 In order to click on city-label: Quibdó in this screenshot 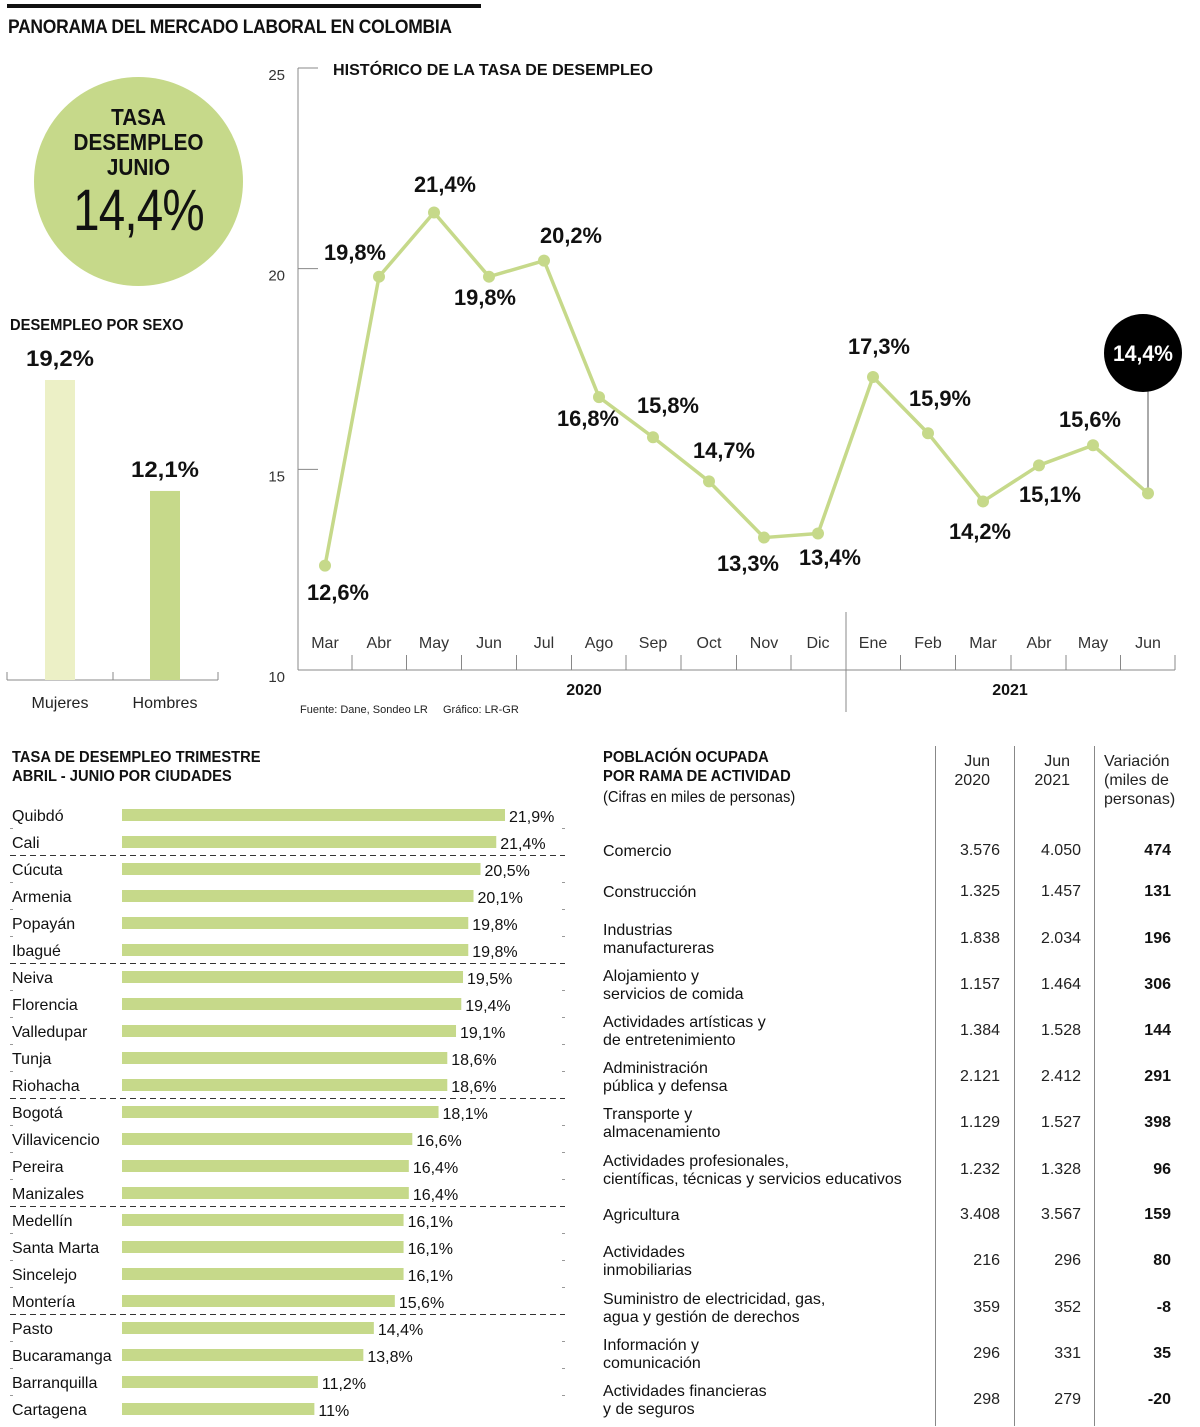, I will do `click(38, 816)`.